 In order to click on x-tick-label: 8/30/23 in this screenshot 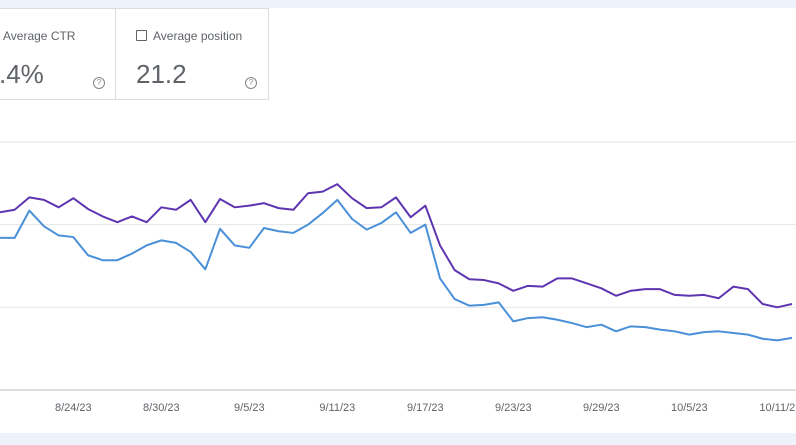, I will do `click(161, 408)`.